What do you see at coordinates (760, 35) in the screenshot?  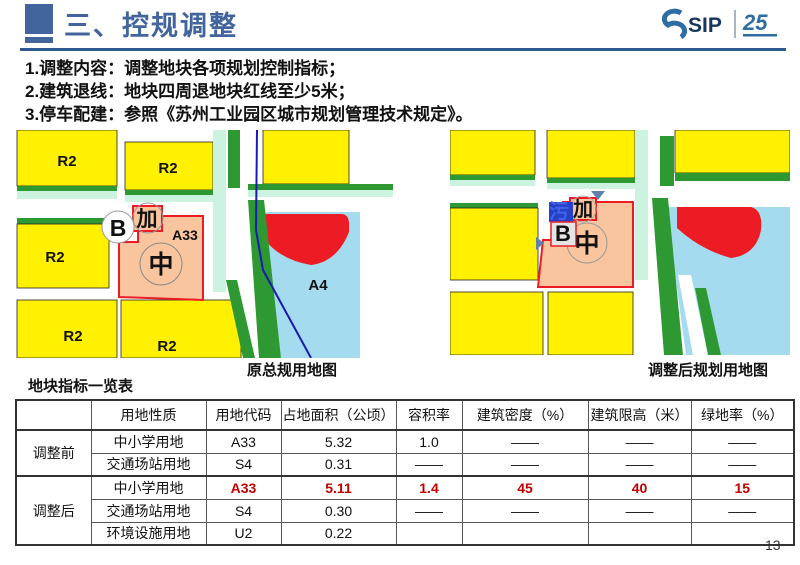 I see `anniversary-tagline-bar` at bounding box center [760, 35].